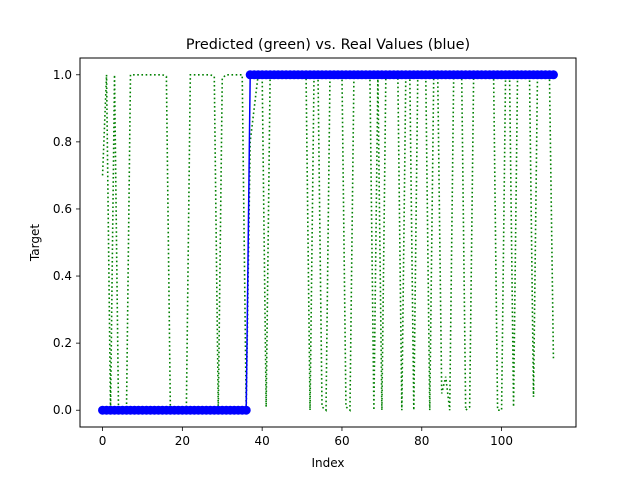  I want to click on x-tick-label: 80, so click(421, 441).